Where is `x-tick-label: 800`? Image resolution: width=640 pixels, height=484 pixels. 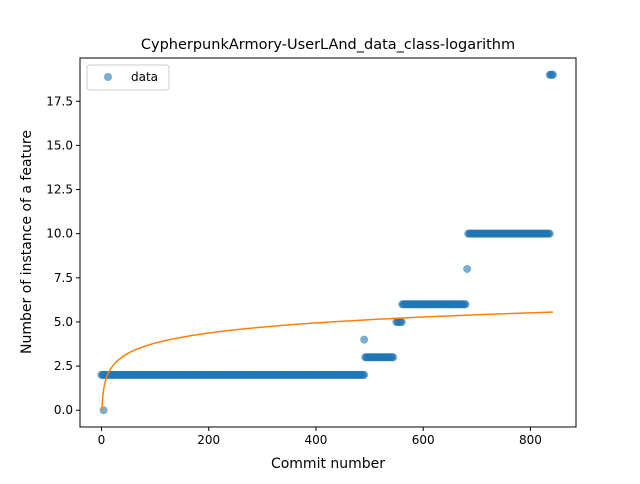 x-tick-label: 800 is located at coordinates (530, 440).